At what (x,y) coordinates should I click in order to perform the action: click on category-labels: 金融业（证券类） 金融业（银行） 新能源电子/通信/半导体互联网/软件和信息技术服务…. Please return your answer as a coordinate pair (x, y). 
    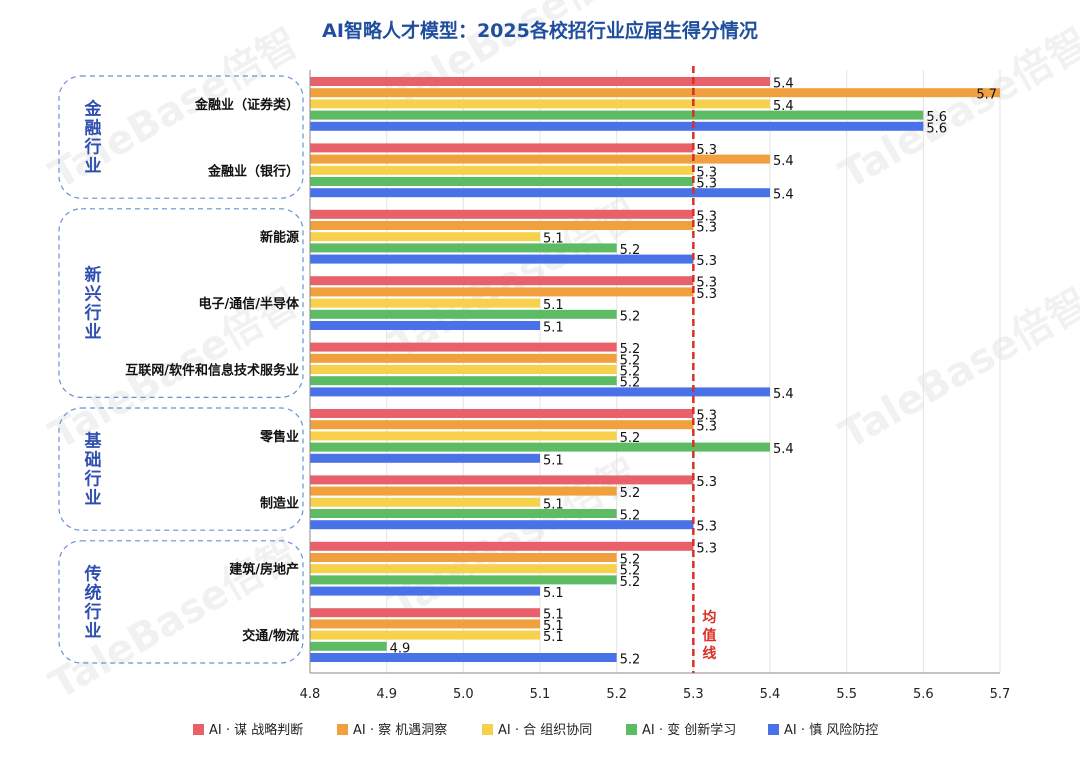
    Looking at the image, I should click on (212, 370).